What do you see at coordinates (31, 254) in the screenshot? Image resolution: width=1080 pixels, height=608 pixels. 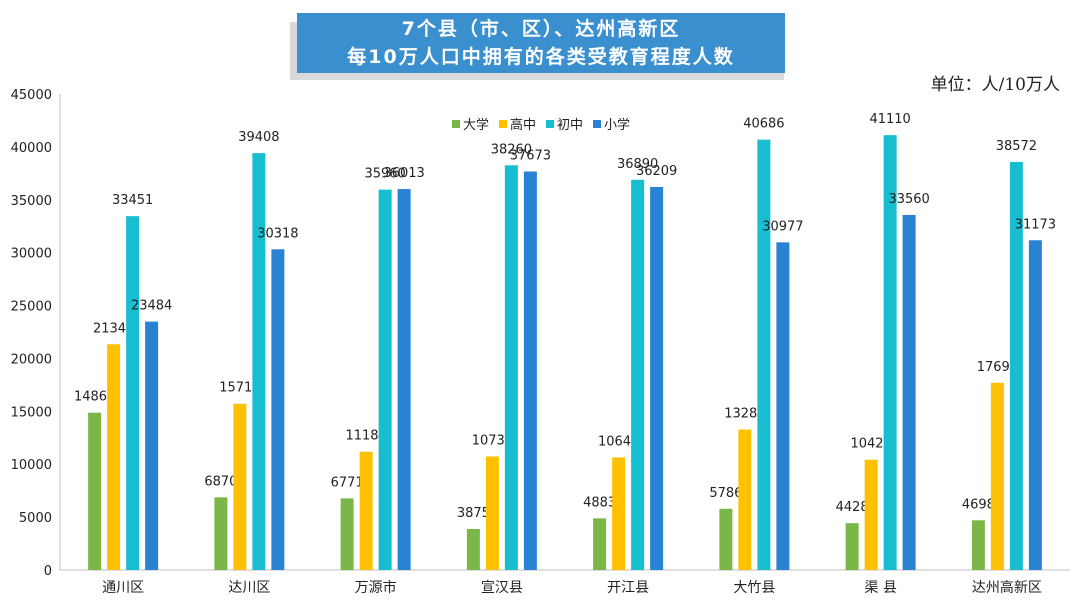 I see `y-tick-label: 30000` at bounding box center [31, 254].